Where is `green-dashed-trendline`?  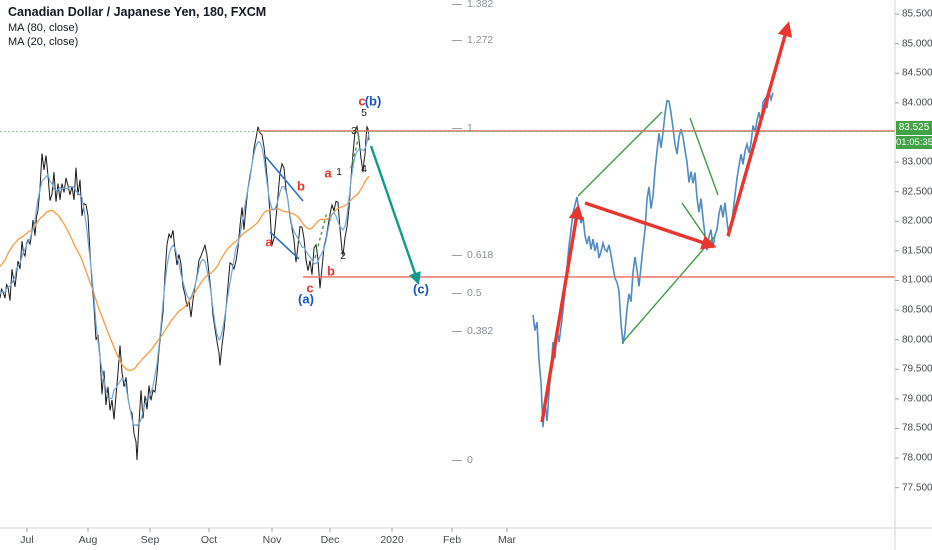 green-dashed-trendline is located at coordinates (321, 235).